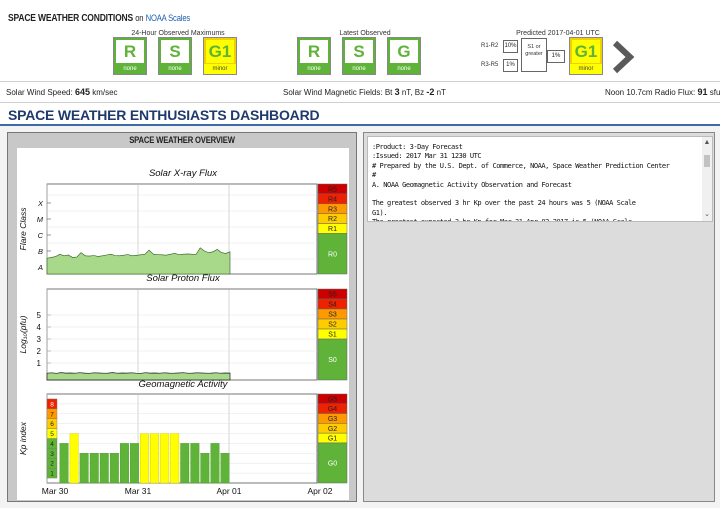 The image size is (720, 508). I want to click on overview-title: SPACE WEATHER OVERVIEW, so click(182, 140).